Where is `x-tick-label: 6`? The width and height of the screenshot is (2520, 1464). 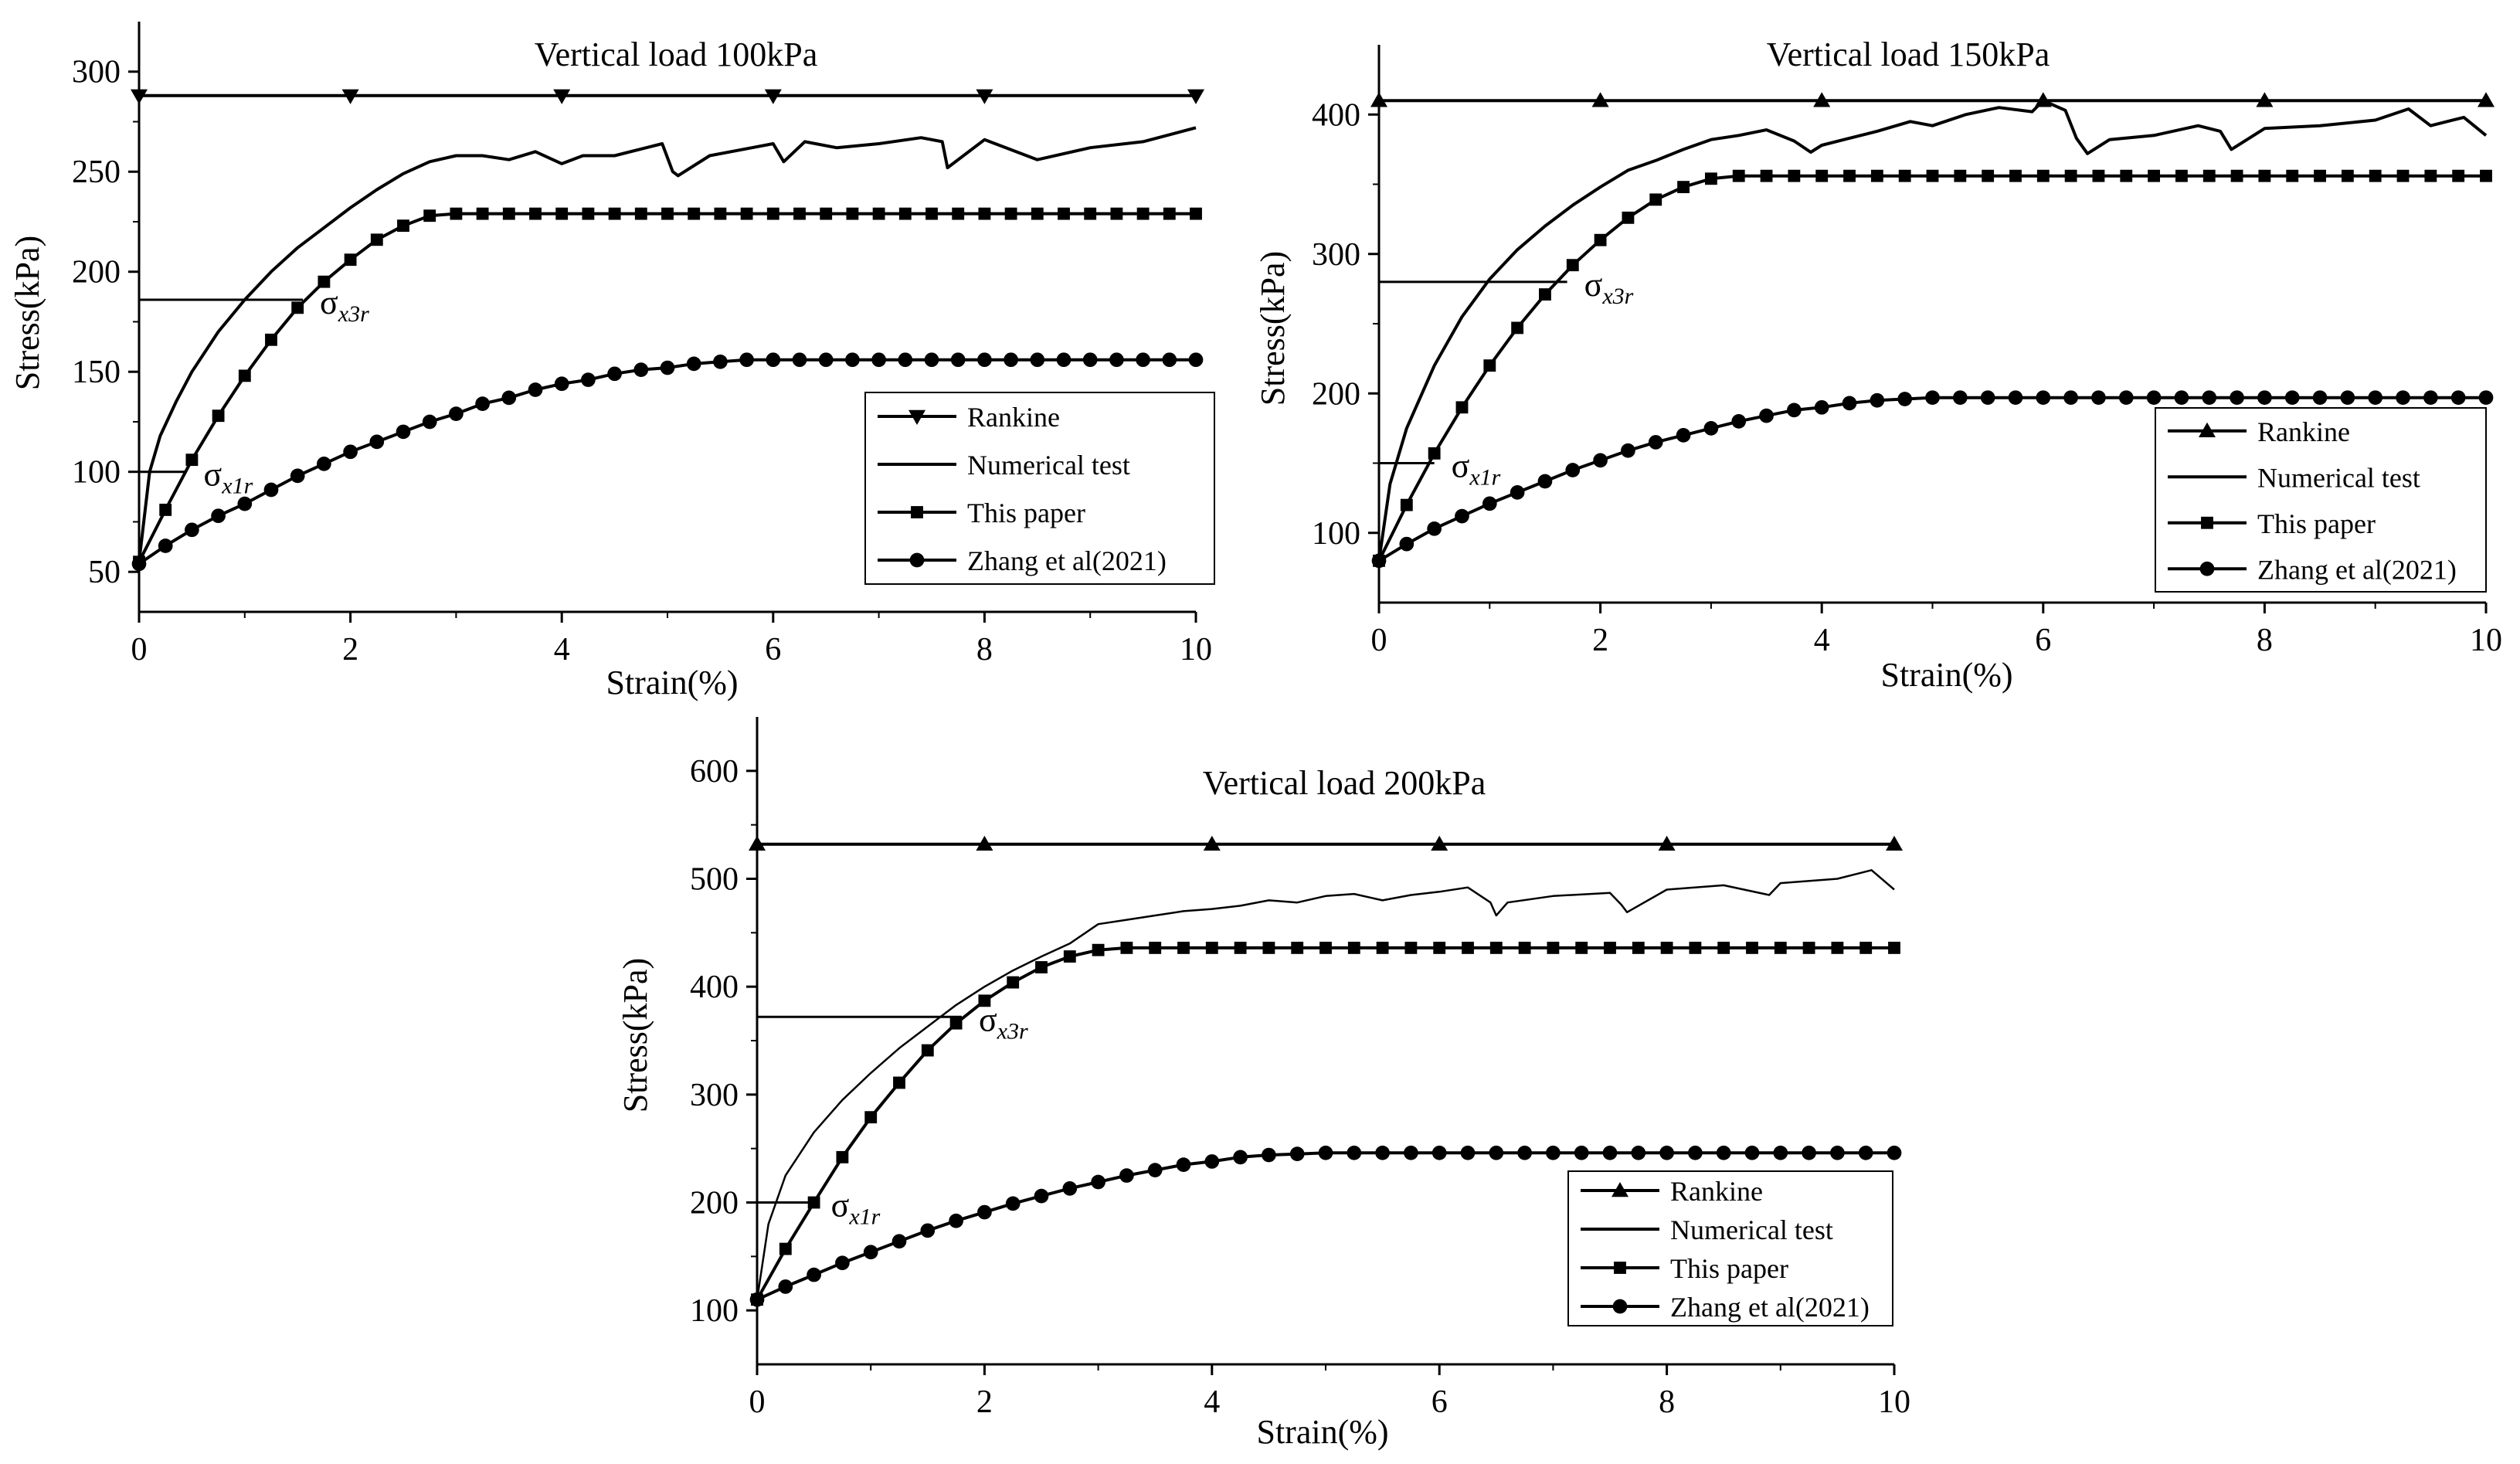 x-tick-label: 6 is located at coordinates (1440, 1402).